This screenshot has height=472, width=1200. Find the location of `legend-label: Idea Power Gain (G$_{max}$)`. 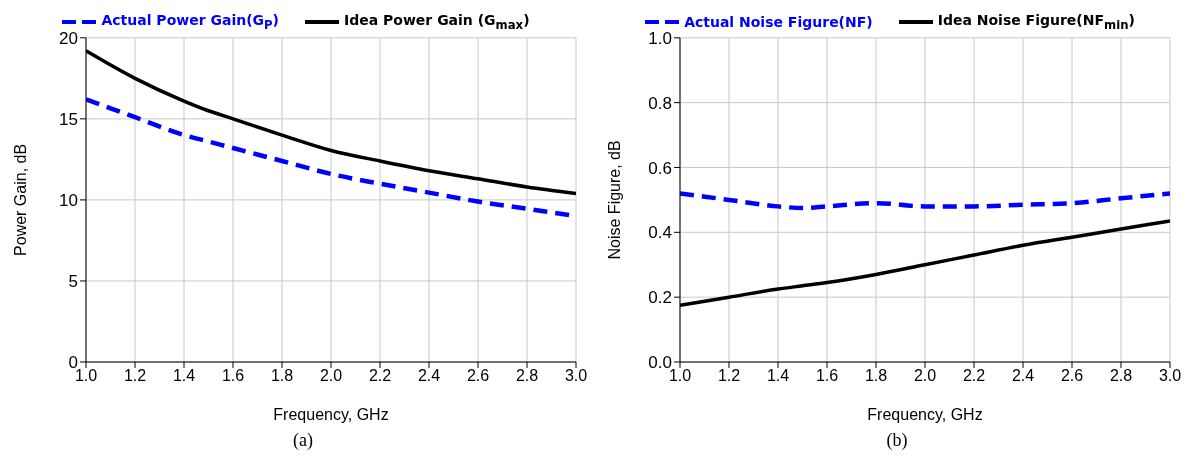

legend-label: Idea Power Gain (G$_{max}$) is located at coordinates (437, 22).